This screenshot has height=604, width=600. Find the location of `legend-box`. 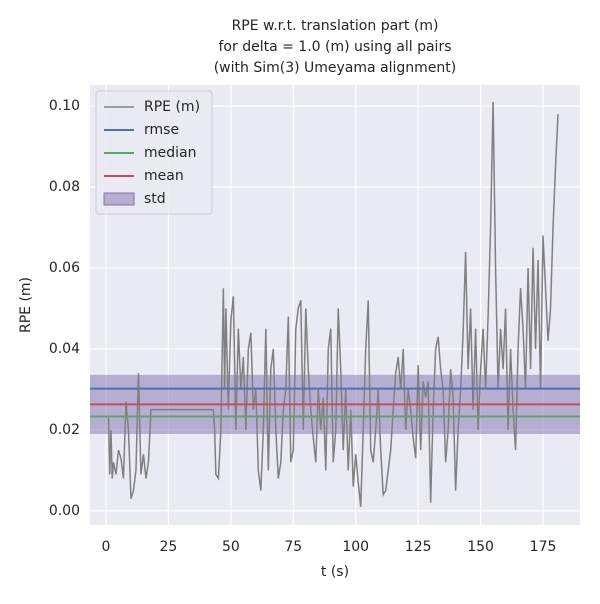

legend-box is located at coordinates (154, 152).